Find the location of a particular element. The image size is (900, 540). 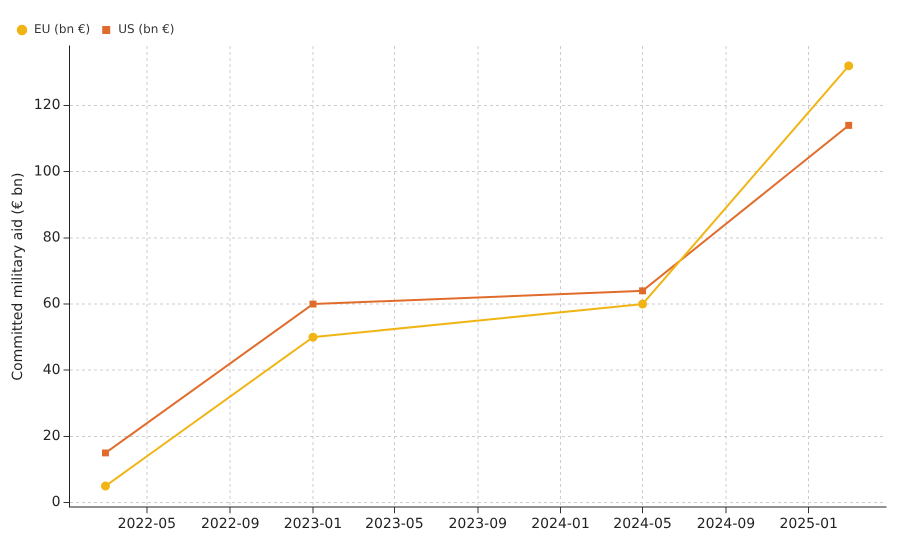

x-tick-label: 2023-05 is located at coordinates (394, 524).